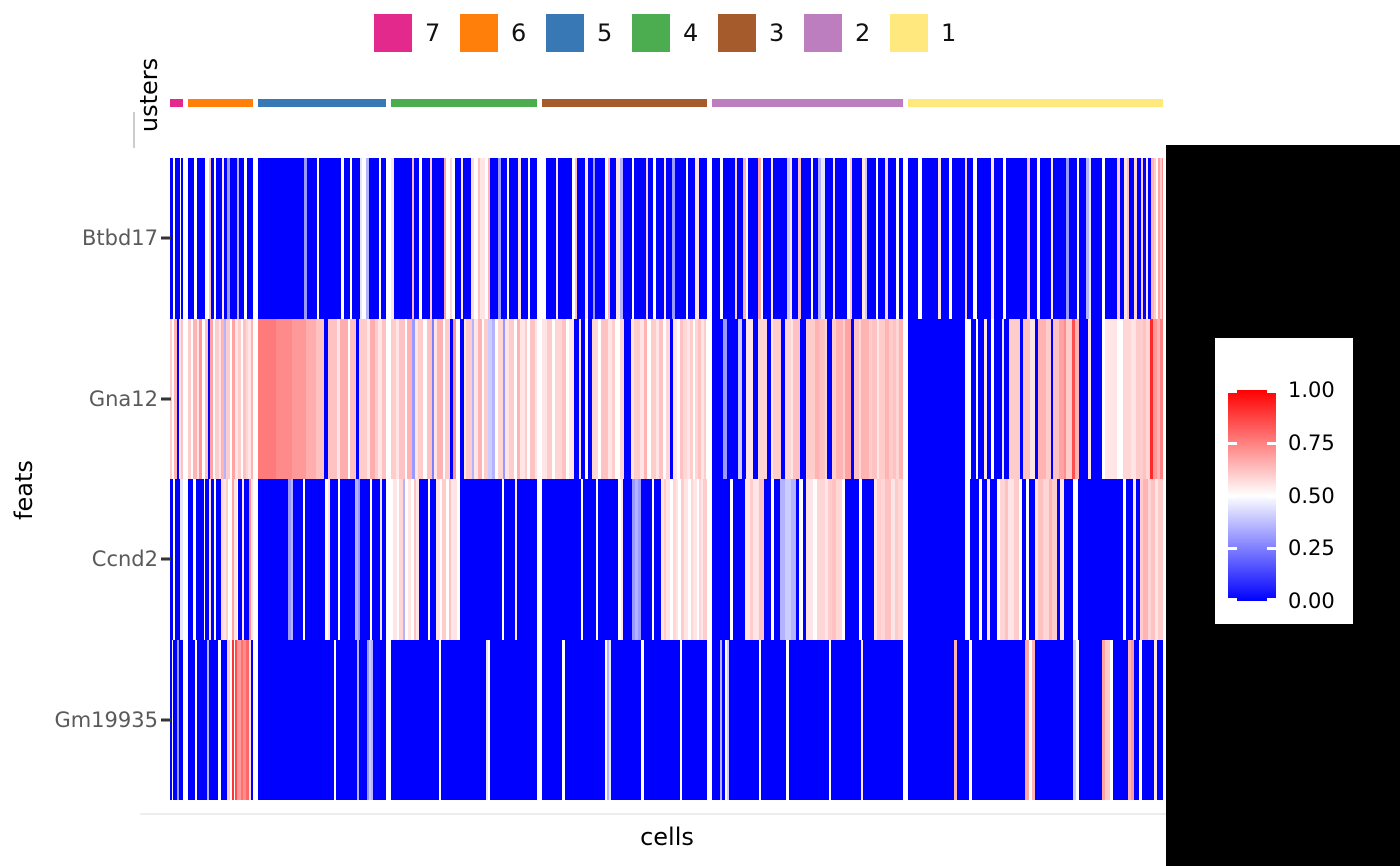 The height and width of the screenshot is (866, 1400). I want to click on row-label-Ccnd2: Ccnd2, so click(124, 559).